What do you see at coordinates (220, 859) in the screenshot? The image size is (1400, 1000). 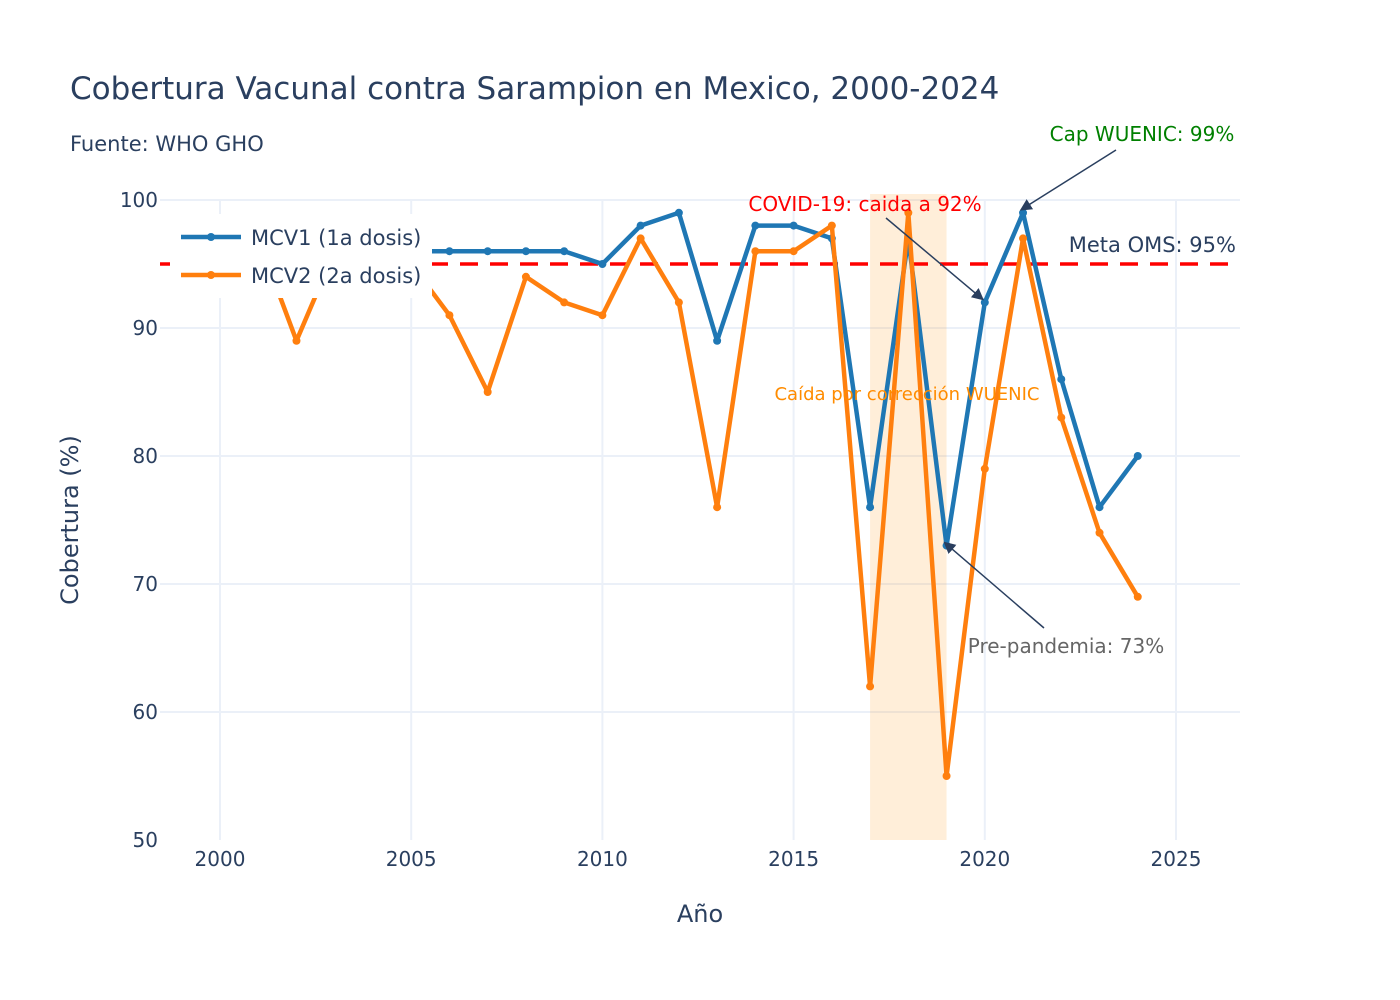 I see `x-tick-label: 2000` at bounding box center [220, 859].